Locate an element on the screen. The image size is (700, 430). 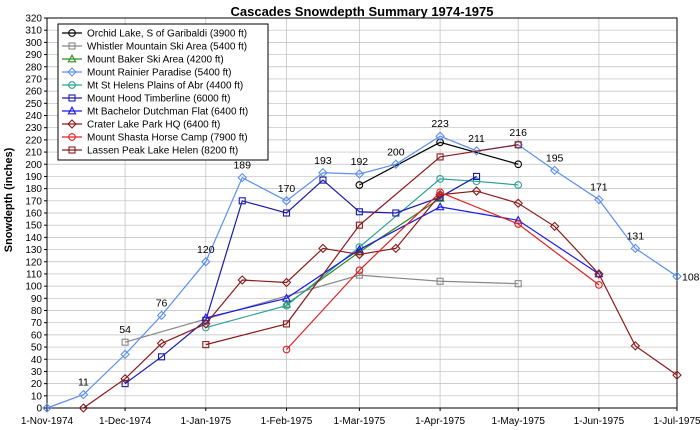
x-tick-label: 1-Feb-1975 is located at coordinates (287, 421).